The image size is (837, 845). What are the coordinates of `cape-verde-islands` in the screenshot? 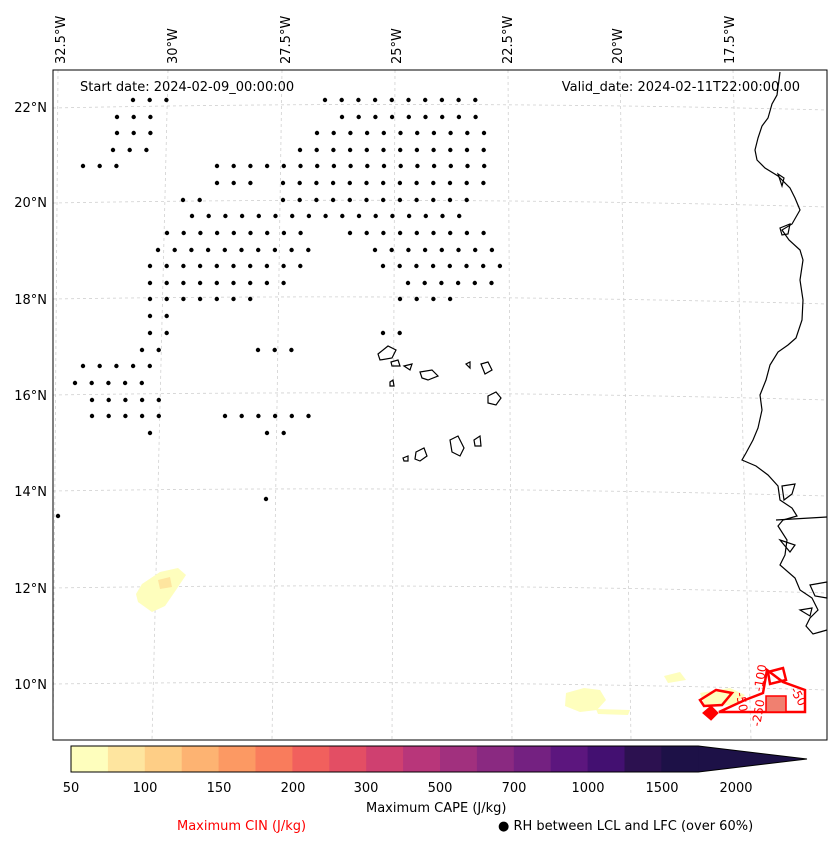 It's located at (439, 403).